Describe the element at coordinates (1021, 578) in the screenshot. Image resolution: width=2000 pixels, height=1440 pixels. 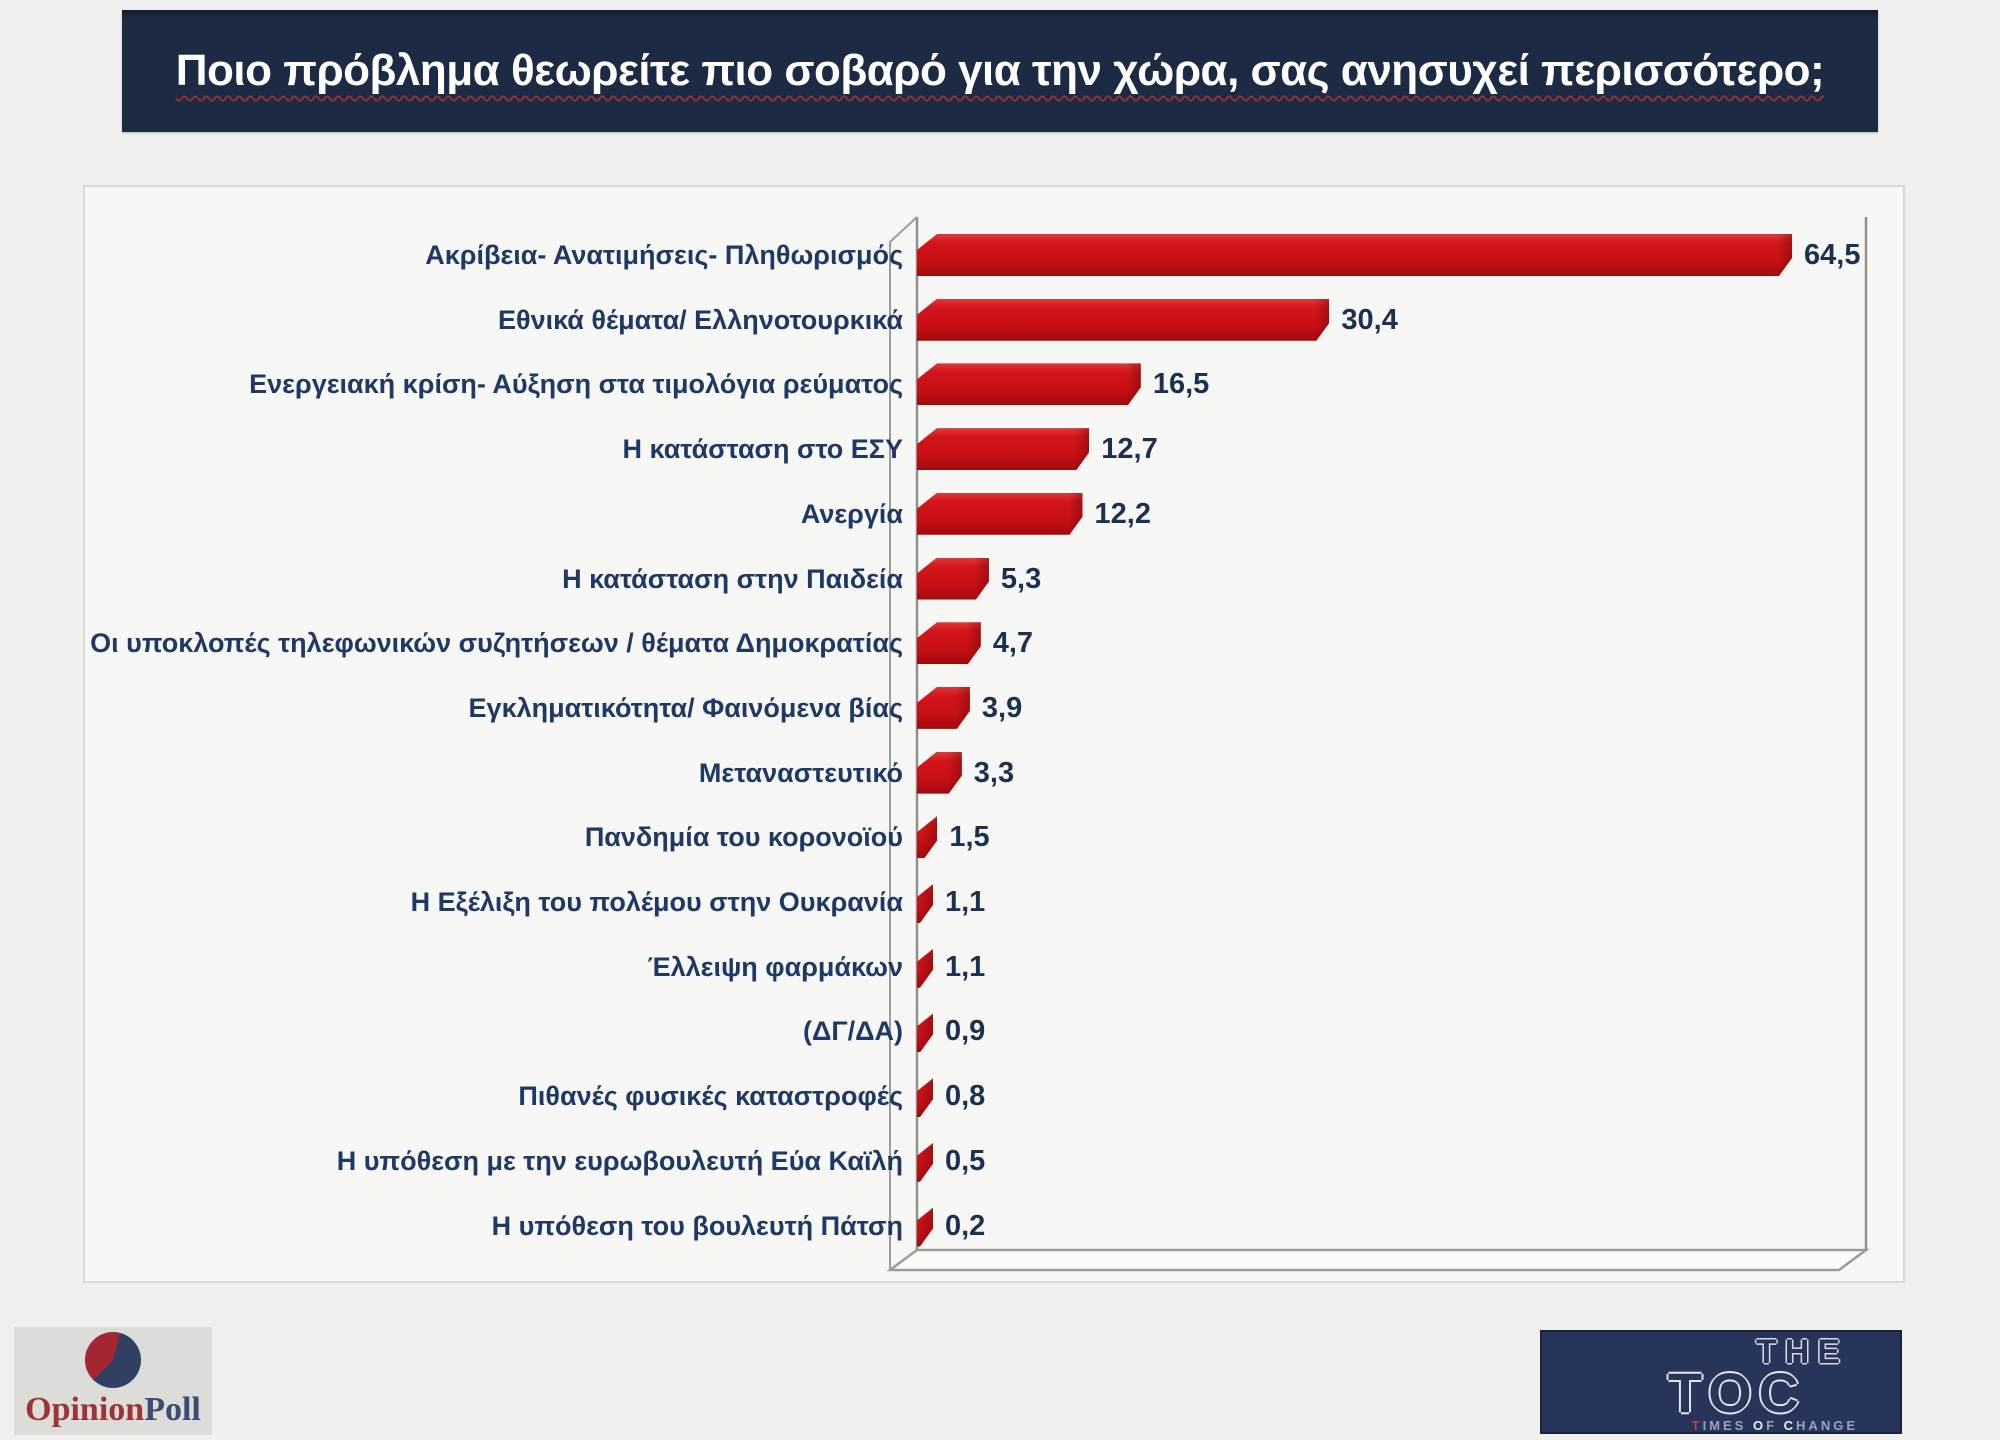
I see `value-label: 5,3` at that location.